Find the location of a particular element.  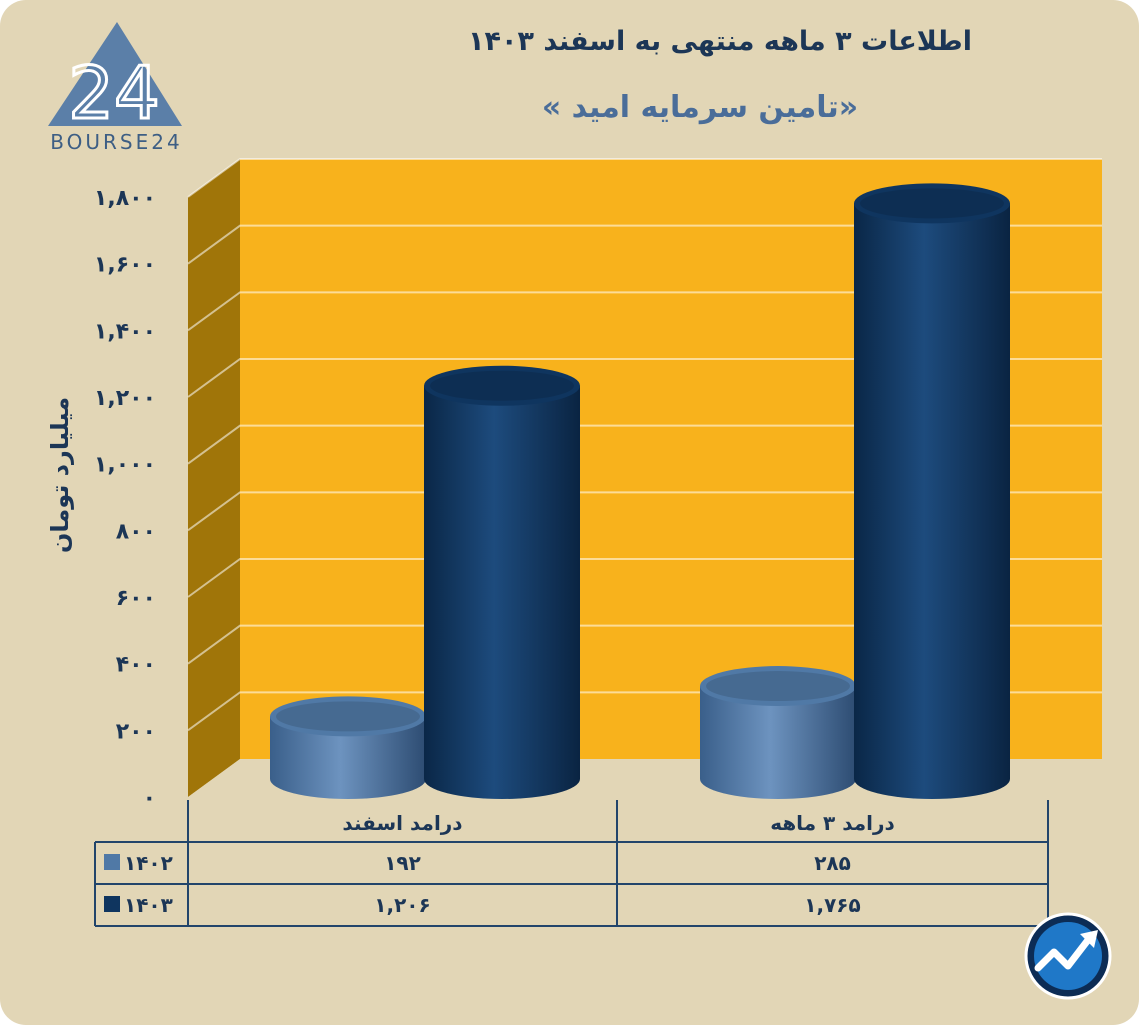

y-tick-label: ۱,۲۰۰ is located at coordinates (125, 398).